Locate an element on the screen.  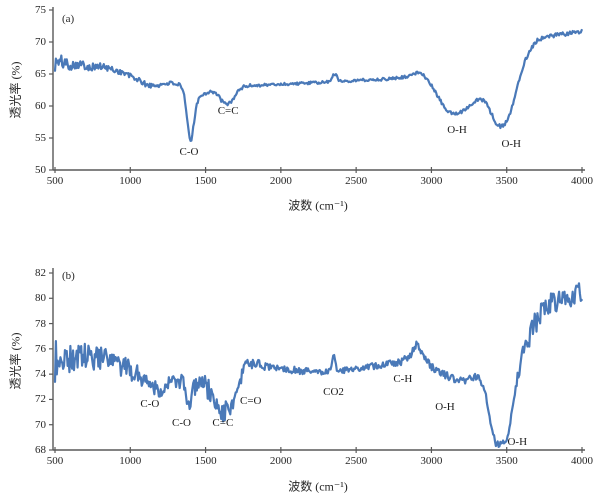
y-tick-label: 65 is located at coordinates (40, 74).